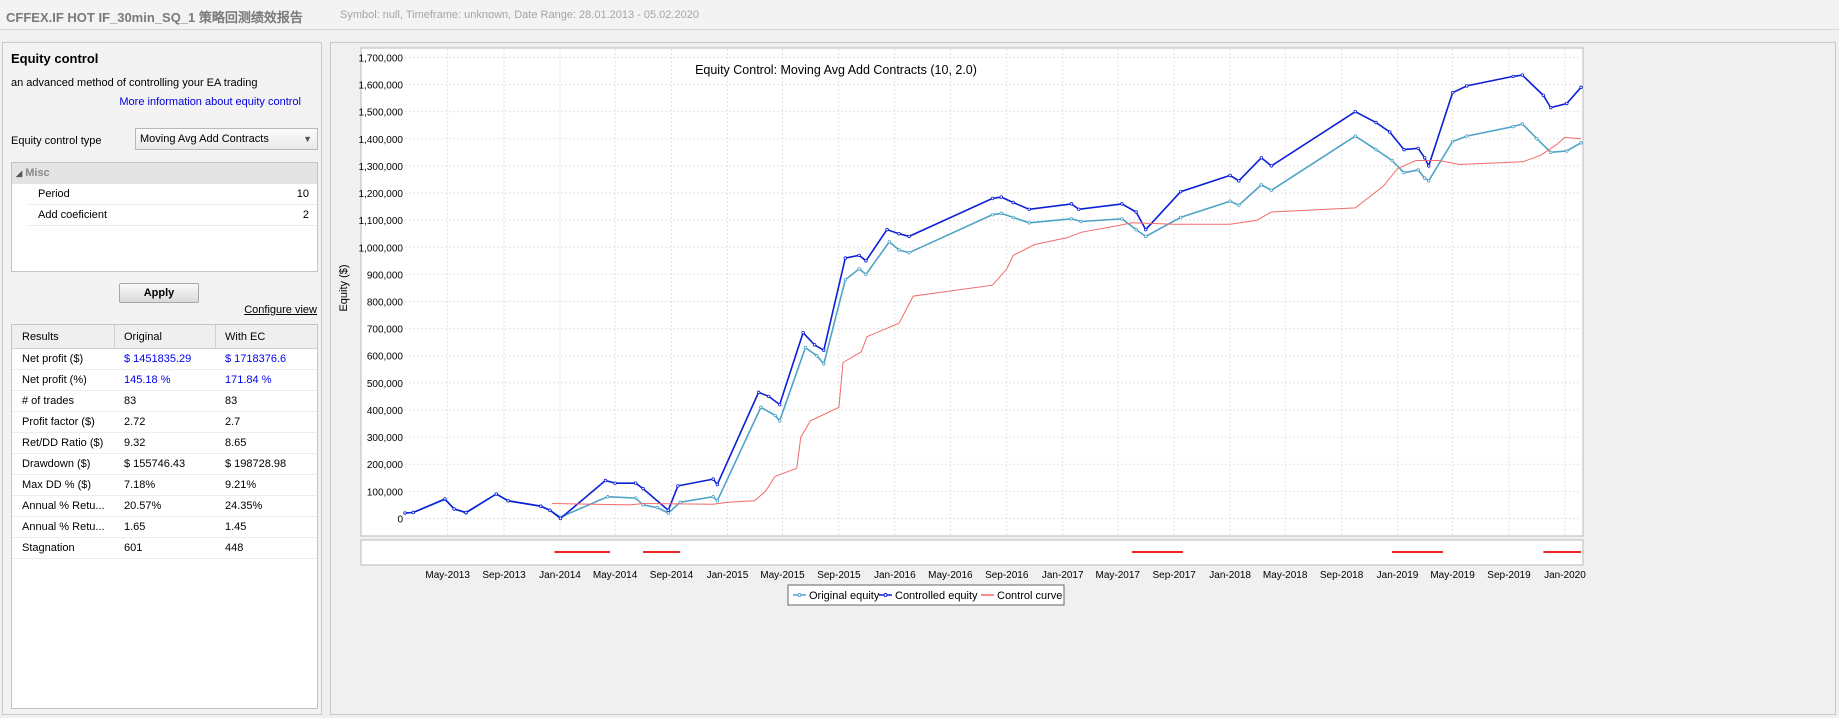 This screenshot has width=1839, height=718. I want to click on x-tick-label: Jan-2015, so click(728, 575).